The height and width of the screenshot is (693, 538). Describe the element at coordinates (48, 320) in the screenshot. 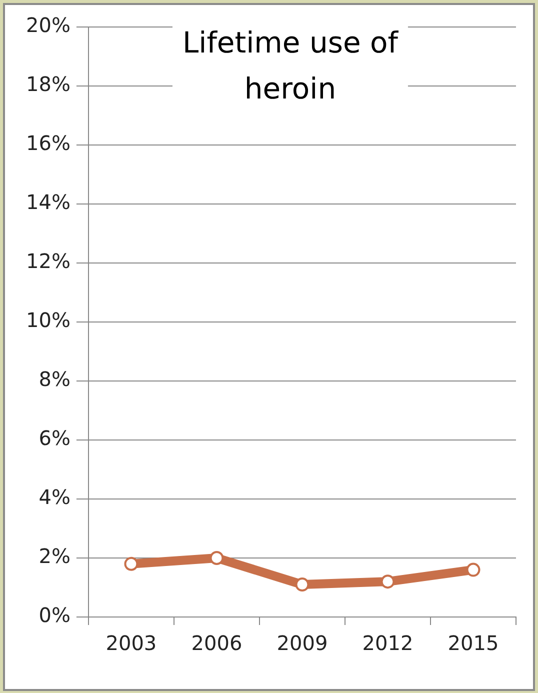

I see `y-tick-label: 10%` at that location.